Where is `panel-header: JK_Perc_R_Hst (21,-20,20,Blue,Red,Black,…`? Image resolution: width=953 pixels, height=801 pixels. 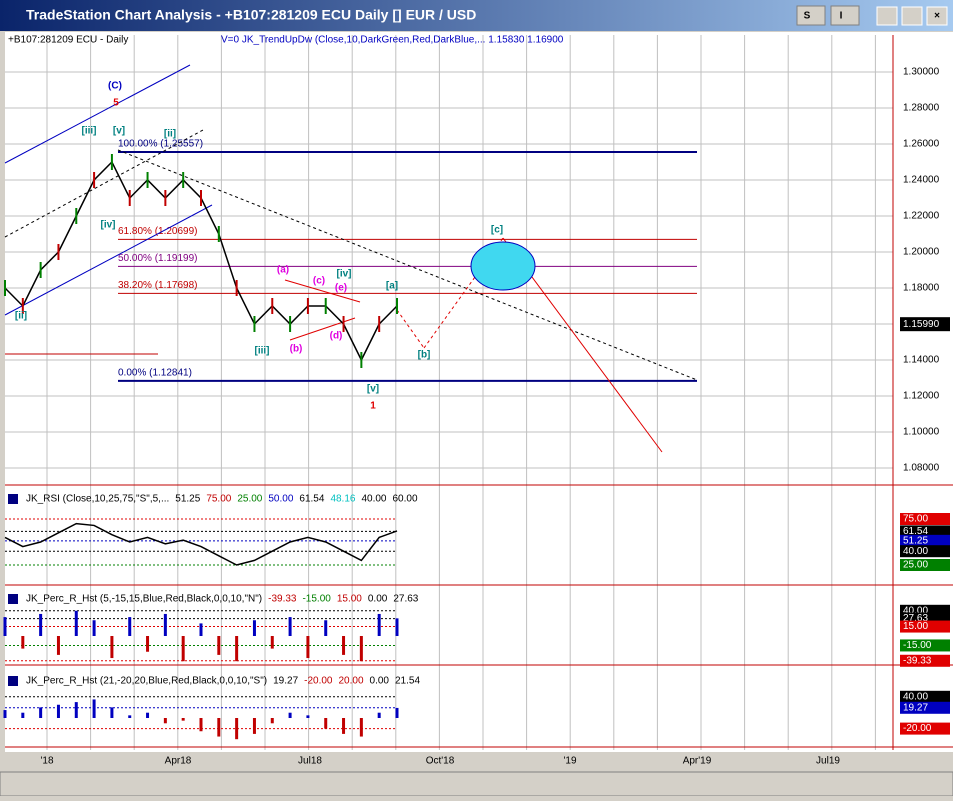
panel-header: JK_Perc_R_Hst (21,-20,20,Blue,Red,Black,… is located at coordinates (146, 681).